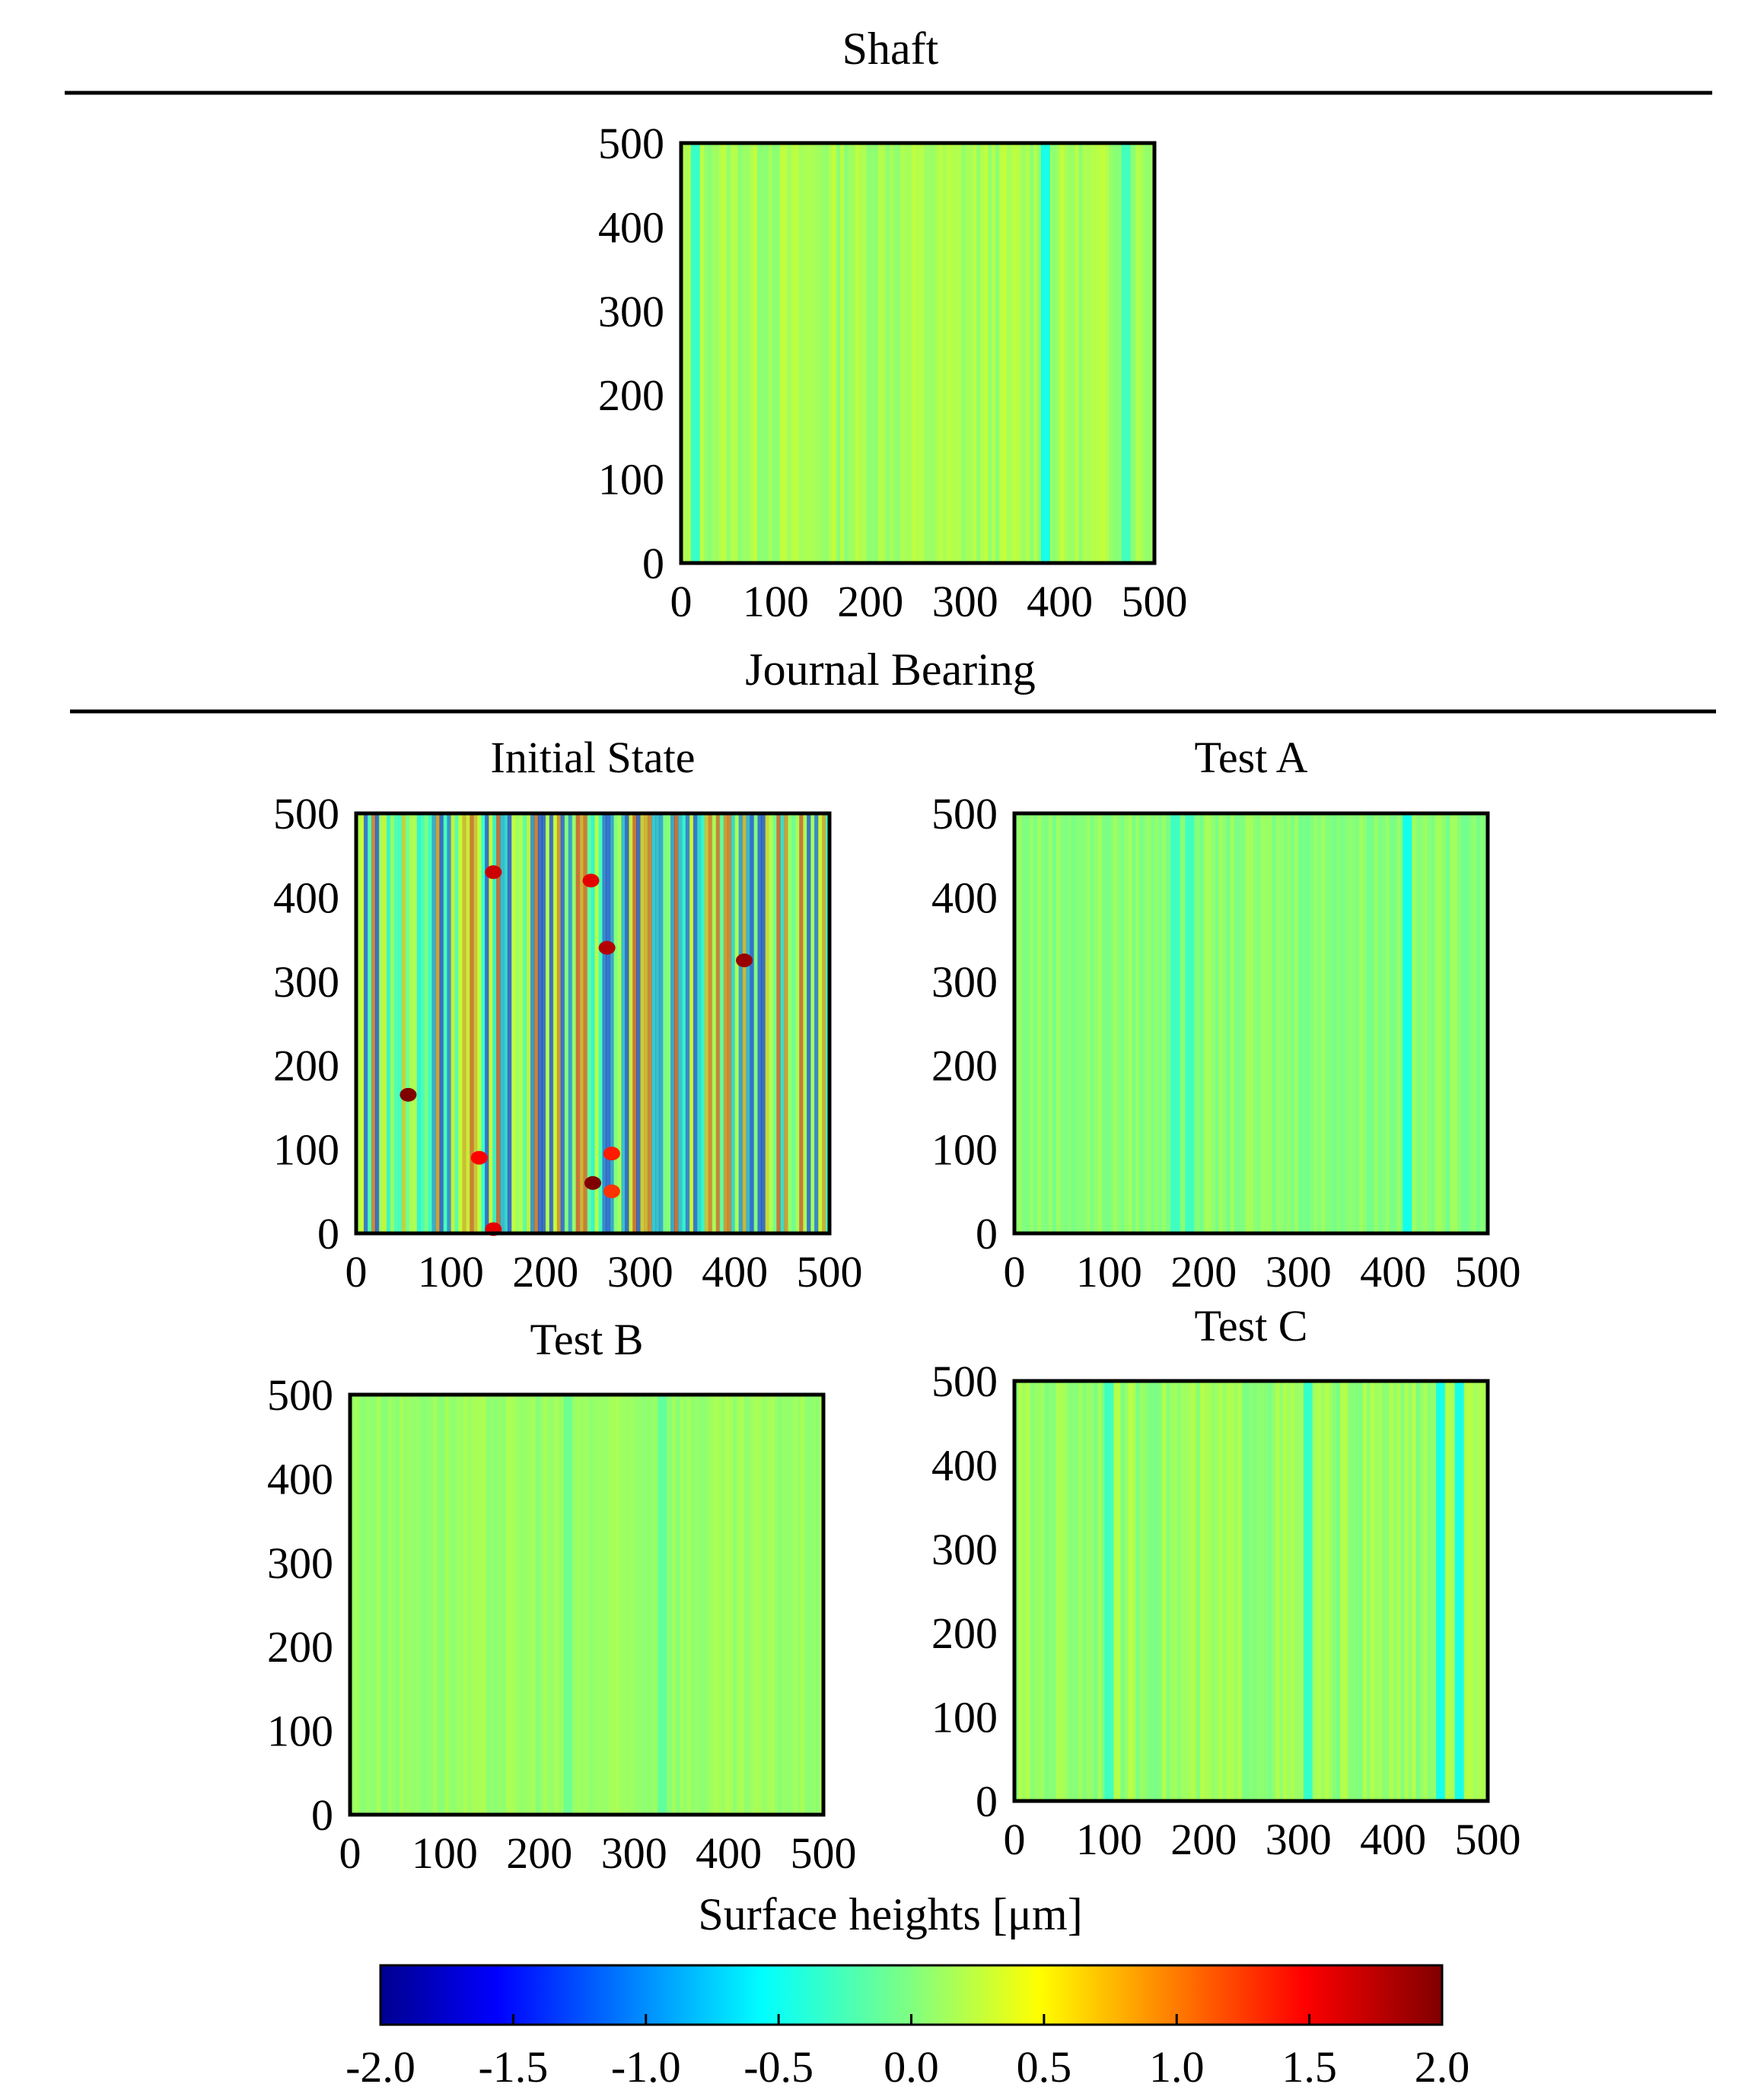 The height and width of the screenshot is (2100, 1748). What do you see at coordinates (350, 1853) in the screenshot?
I see `x-tick-label: 0` at bounding box center [350, 1853].